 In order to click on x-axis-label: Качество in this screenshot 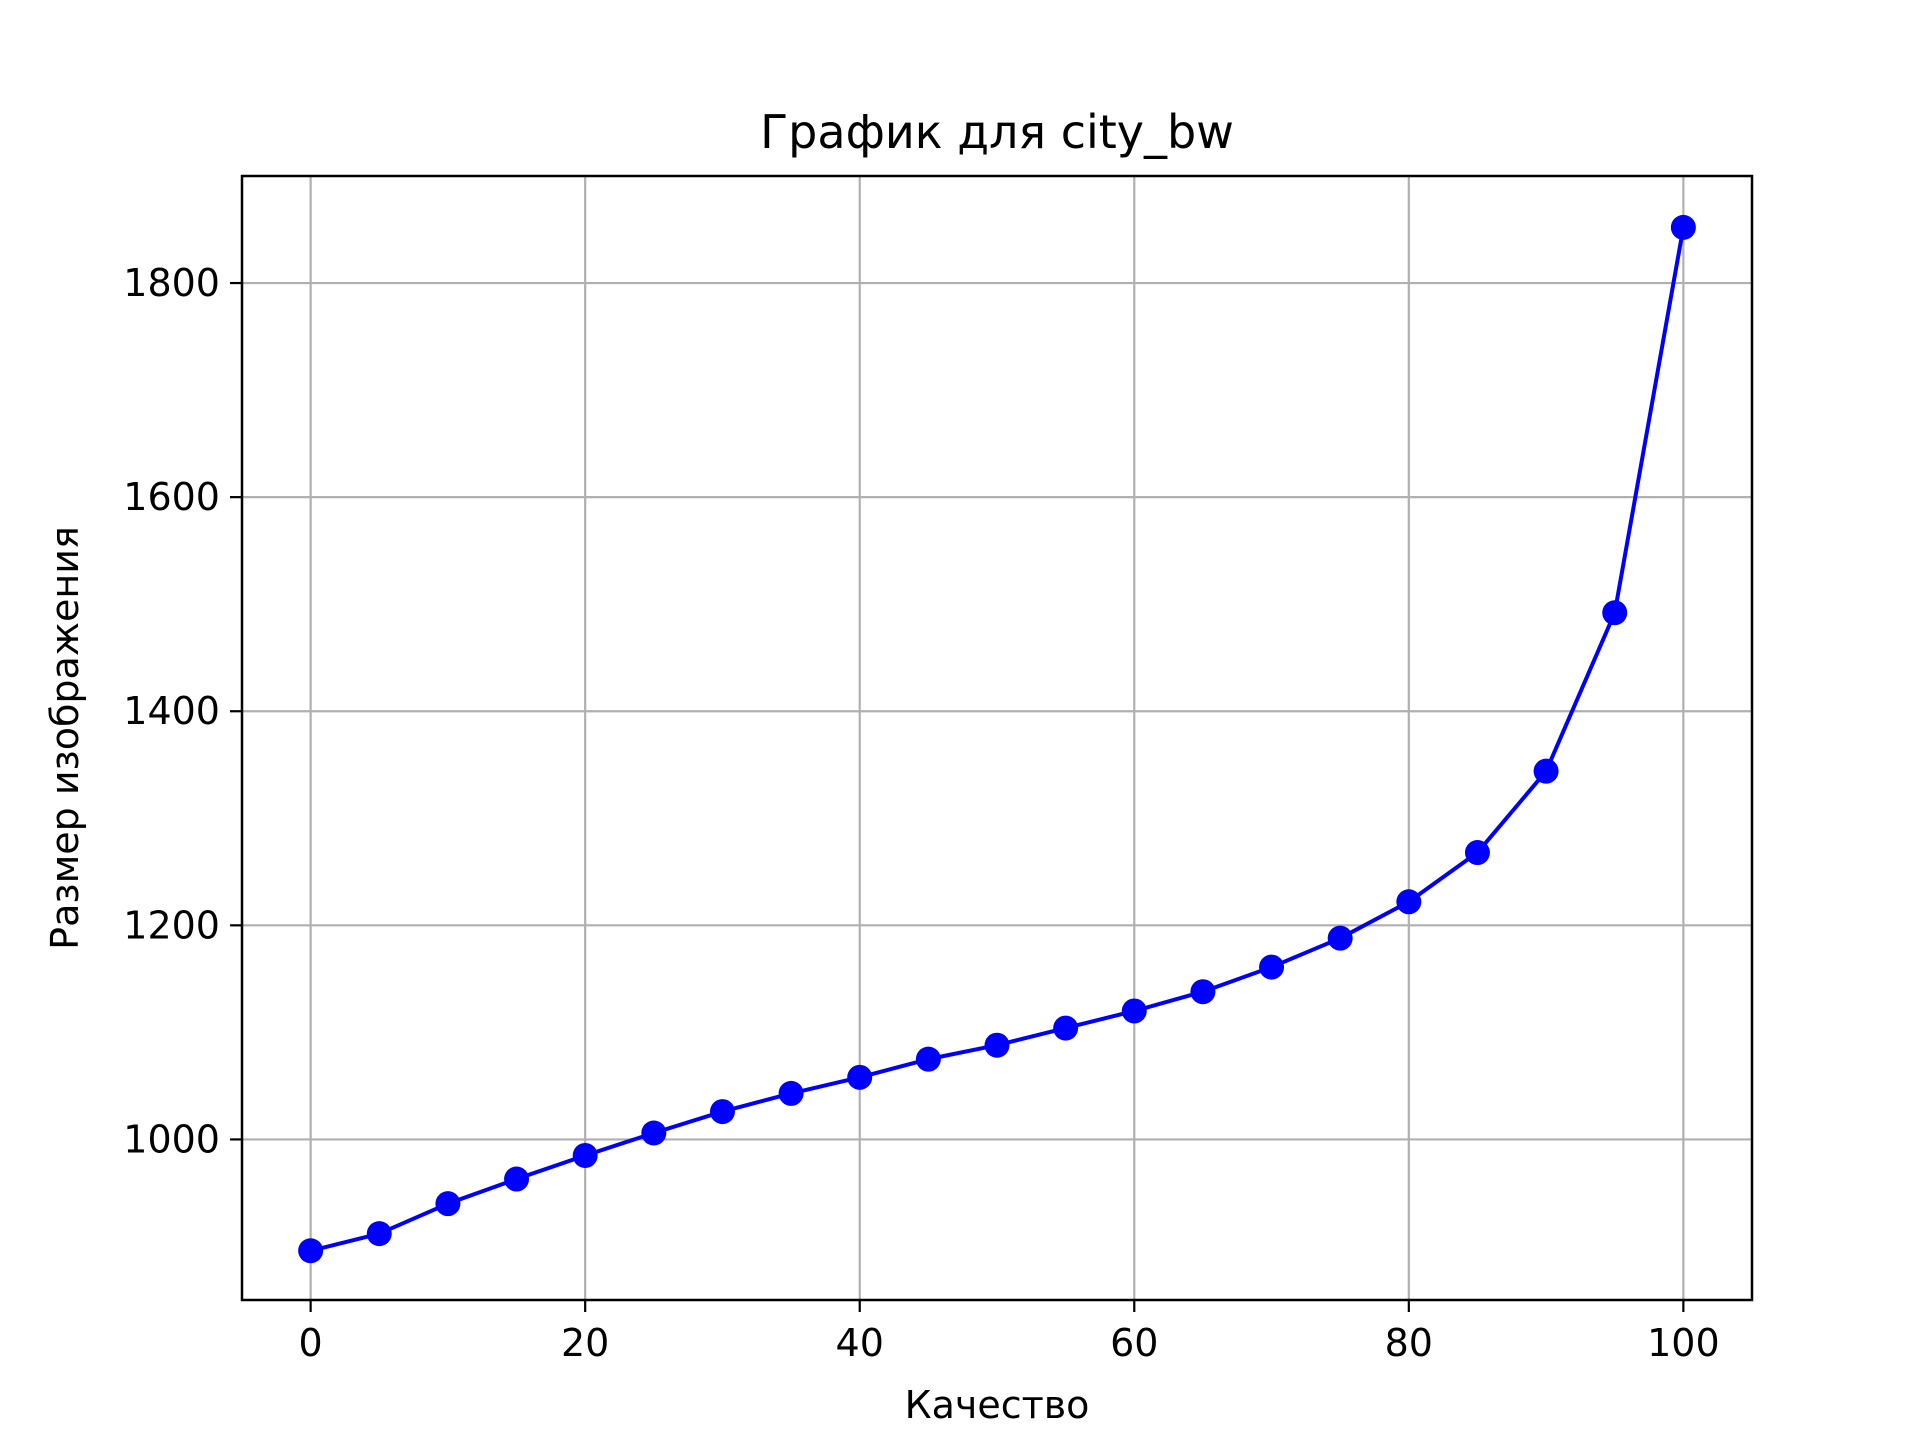, I will do `click(997, 1405)`.